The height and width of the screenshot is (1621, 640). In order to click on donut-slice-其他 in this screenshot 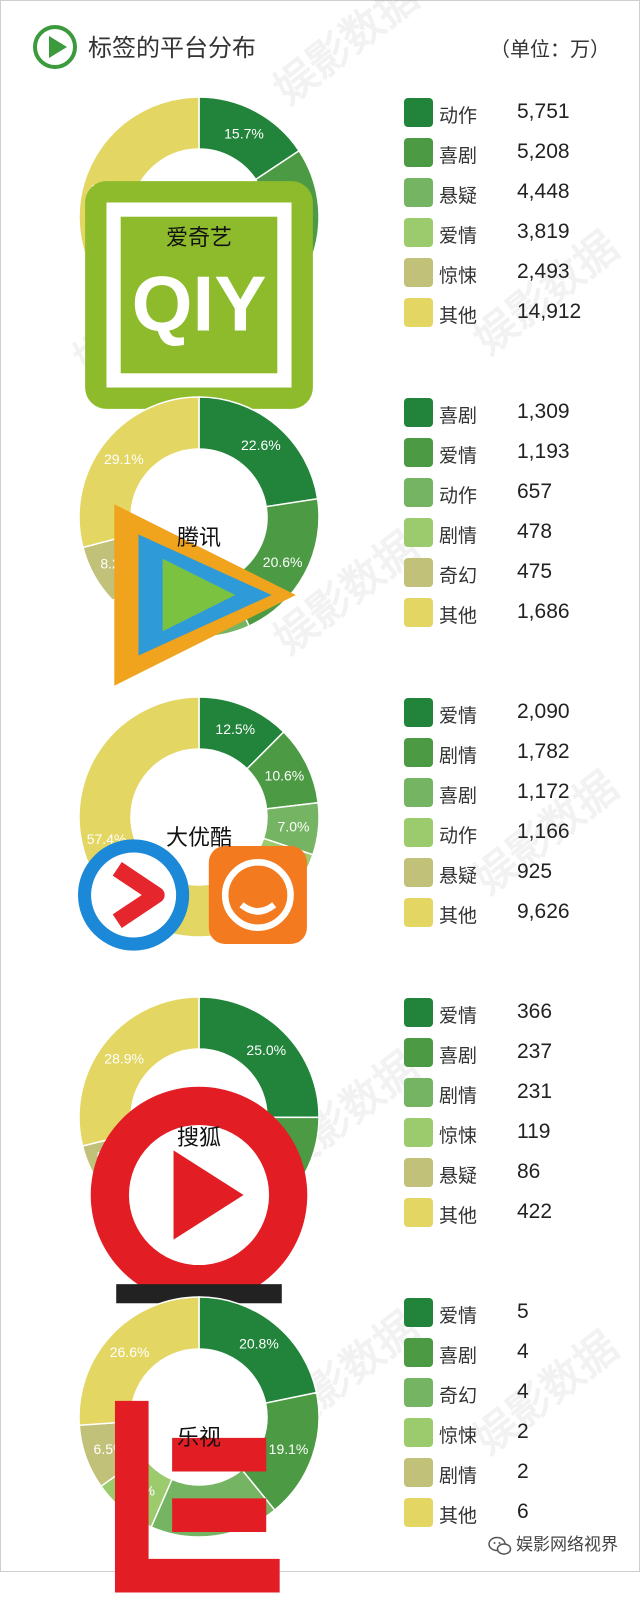, I will do `click(139, 1361)`.